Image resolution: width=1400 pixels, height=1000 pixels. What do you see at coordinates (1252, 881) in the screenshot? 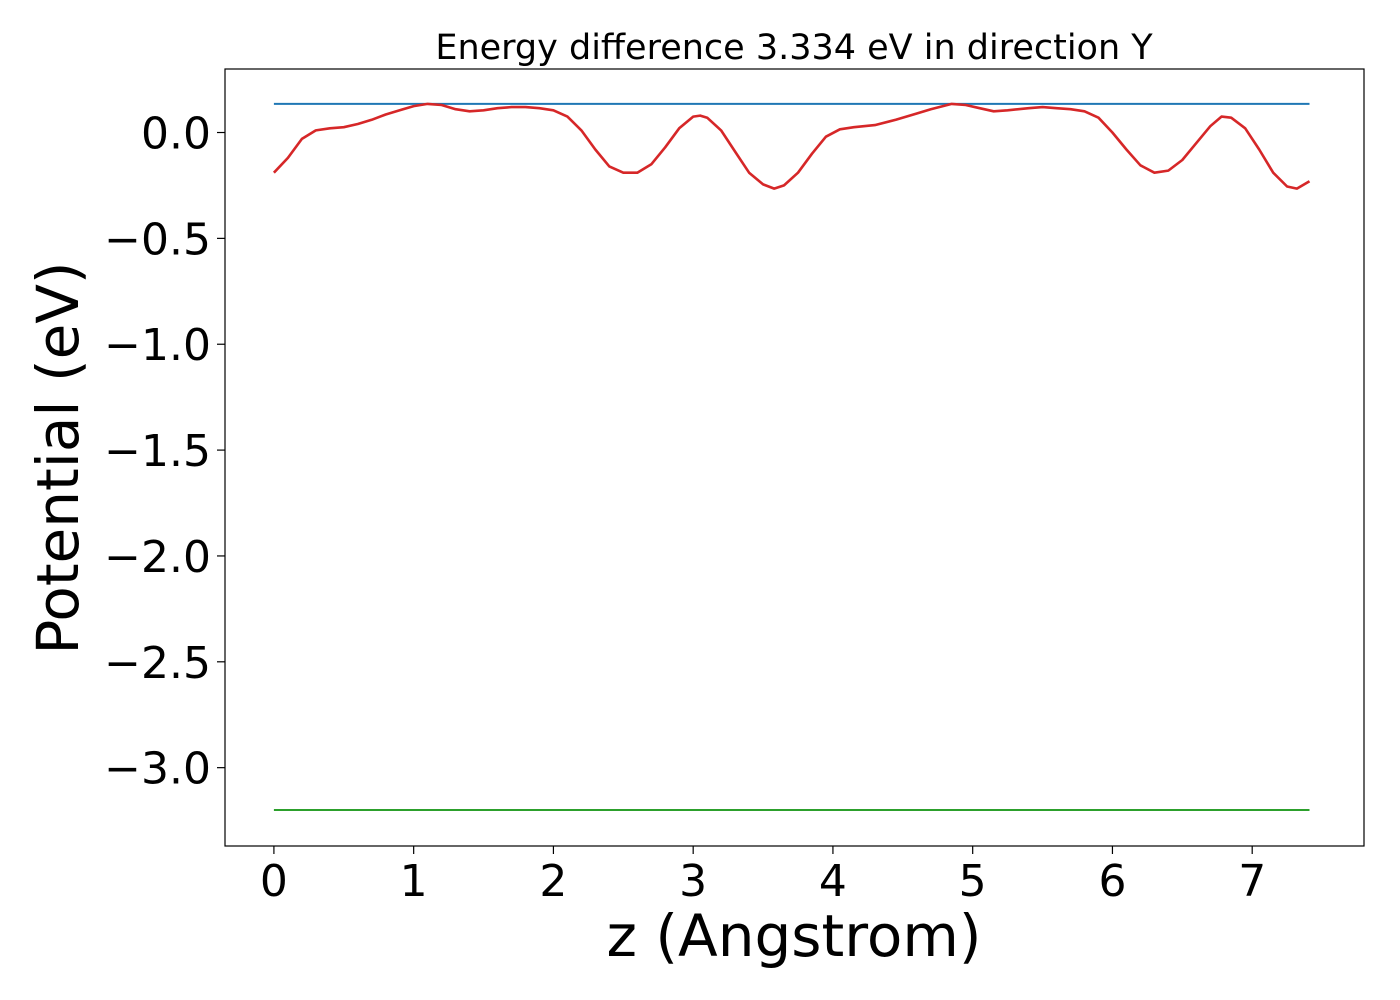
I see `x-tick-label: 7` at bounding box center [1252, 881].